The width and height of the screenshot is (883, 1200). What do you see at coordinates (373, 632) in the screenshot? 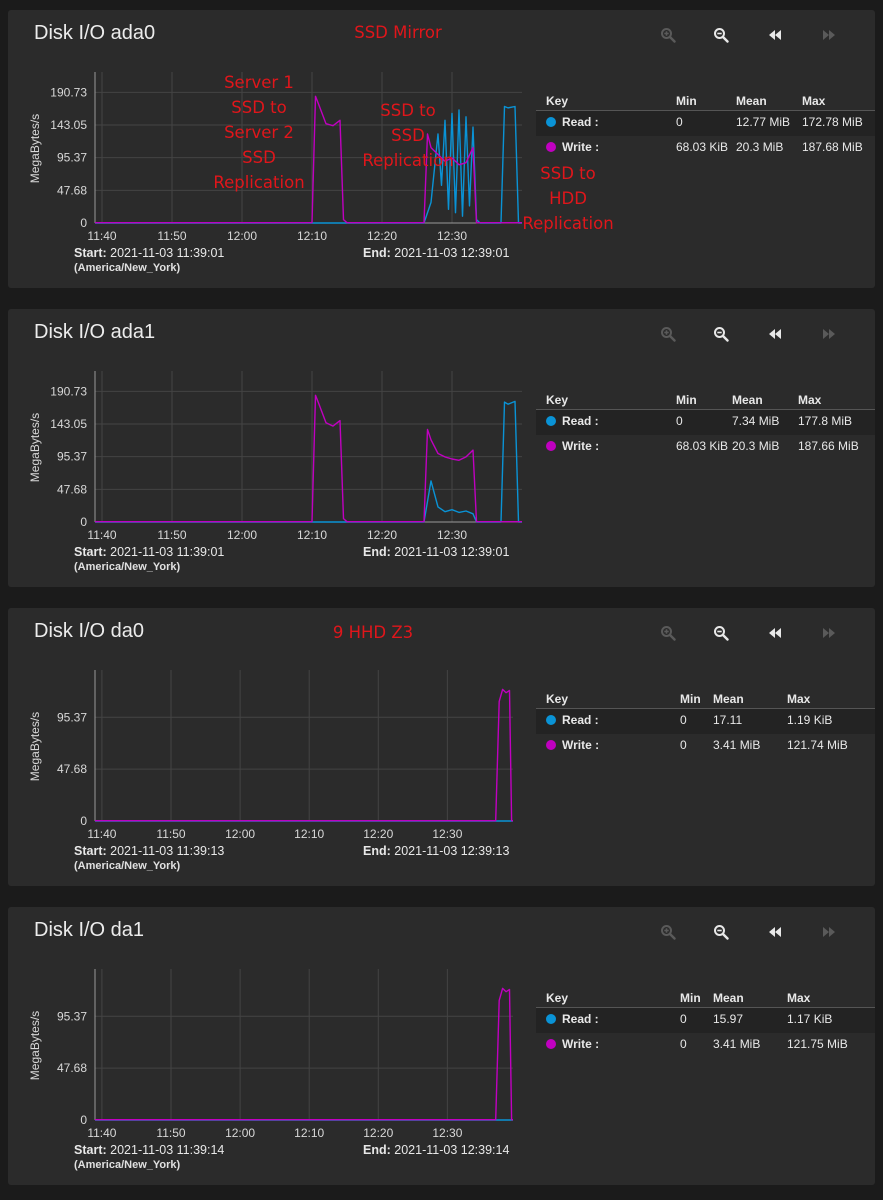
I see `annotation-line: 9 HHD Z3` at bounding box center [373, 632].